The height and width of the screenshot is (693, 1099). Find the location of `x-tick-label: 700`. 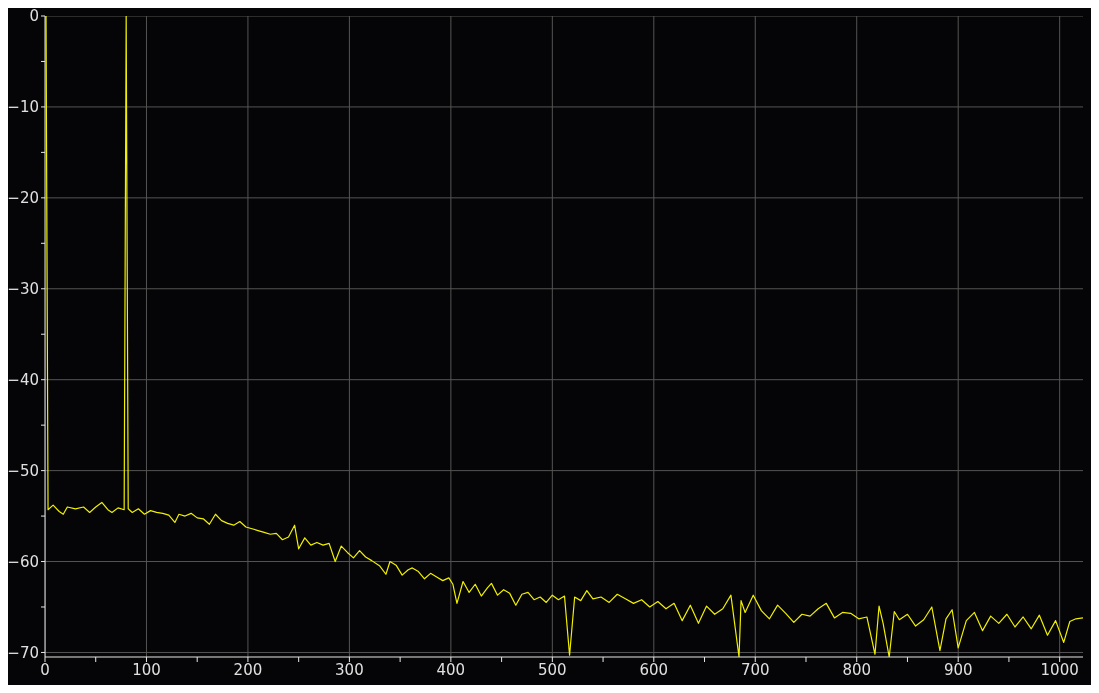

x-tick-label: 700 is located at coordinates (755, 669).